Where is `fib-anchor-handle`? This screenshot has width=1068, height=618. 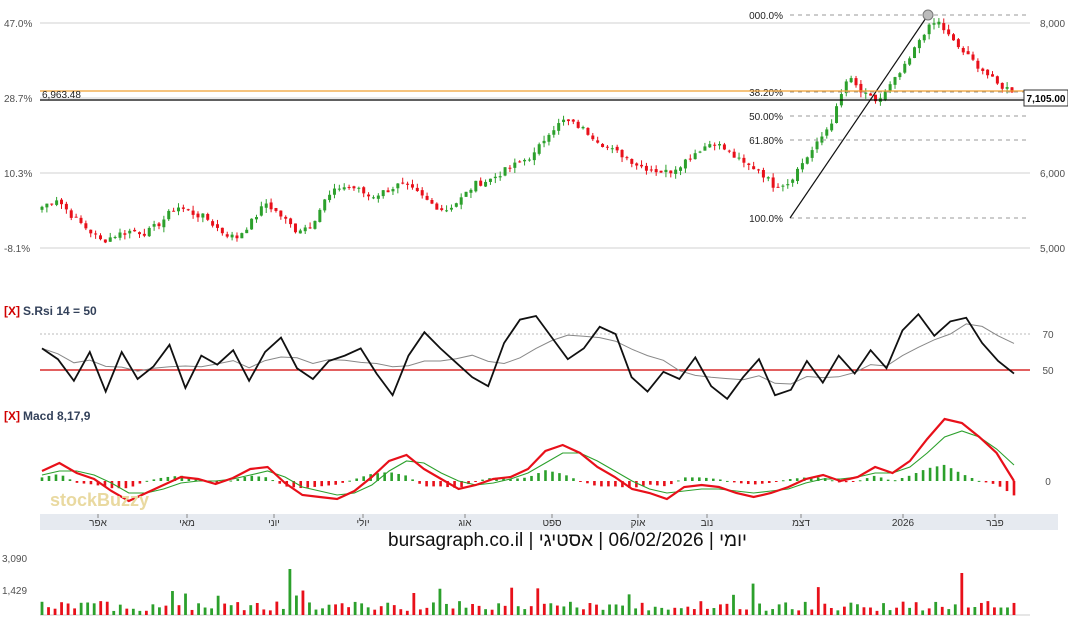
fib-anchor-handle is located at coordinates (928, 15).